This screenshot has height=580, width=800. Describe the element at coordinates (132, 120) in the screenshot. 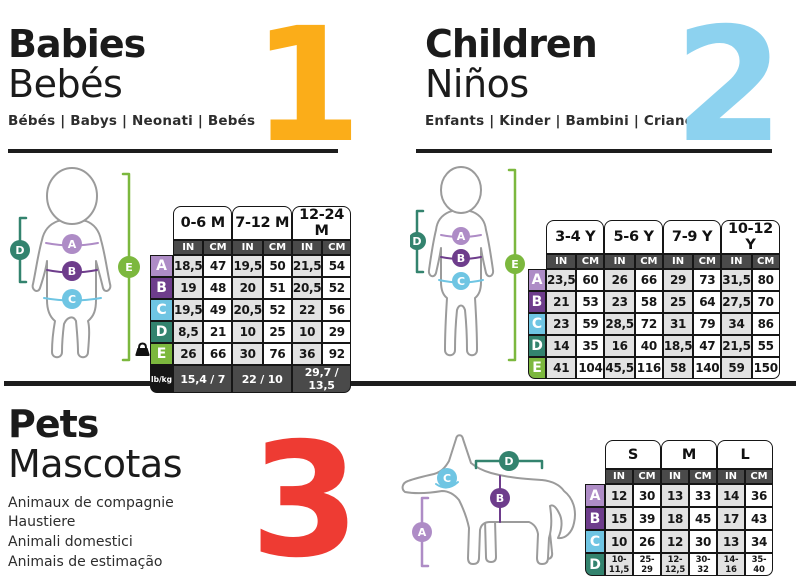

I see `babies-languages: Bébés | Babys | Neonati | Bebés` at that location.